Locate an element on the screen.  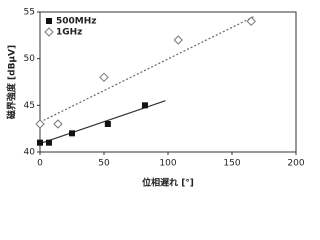
legend-label: 500MHz is located at coordinates (76, 22).